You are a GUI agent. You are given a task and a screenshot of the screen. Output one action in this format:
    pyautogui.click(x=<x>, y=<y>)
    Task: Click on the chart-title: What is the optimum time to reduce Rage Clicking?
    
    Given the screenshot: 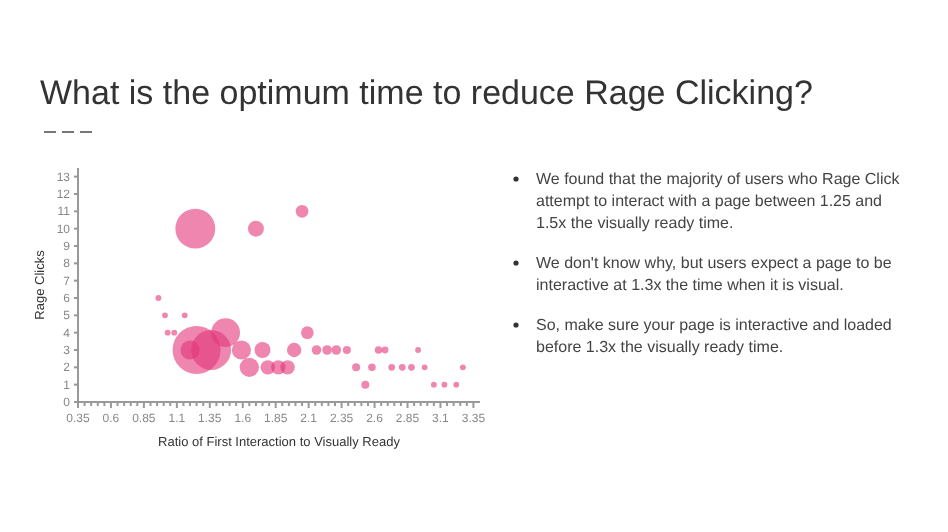 What is the action you would take?
    pyautogui.click(x=426, y=93)
    